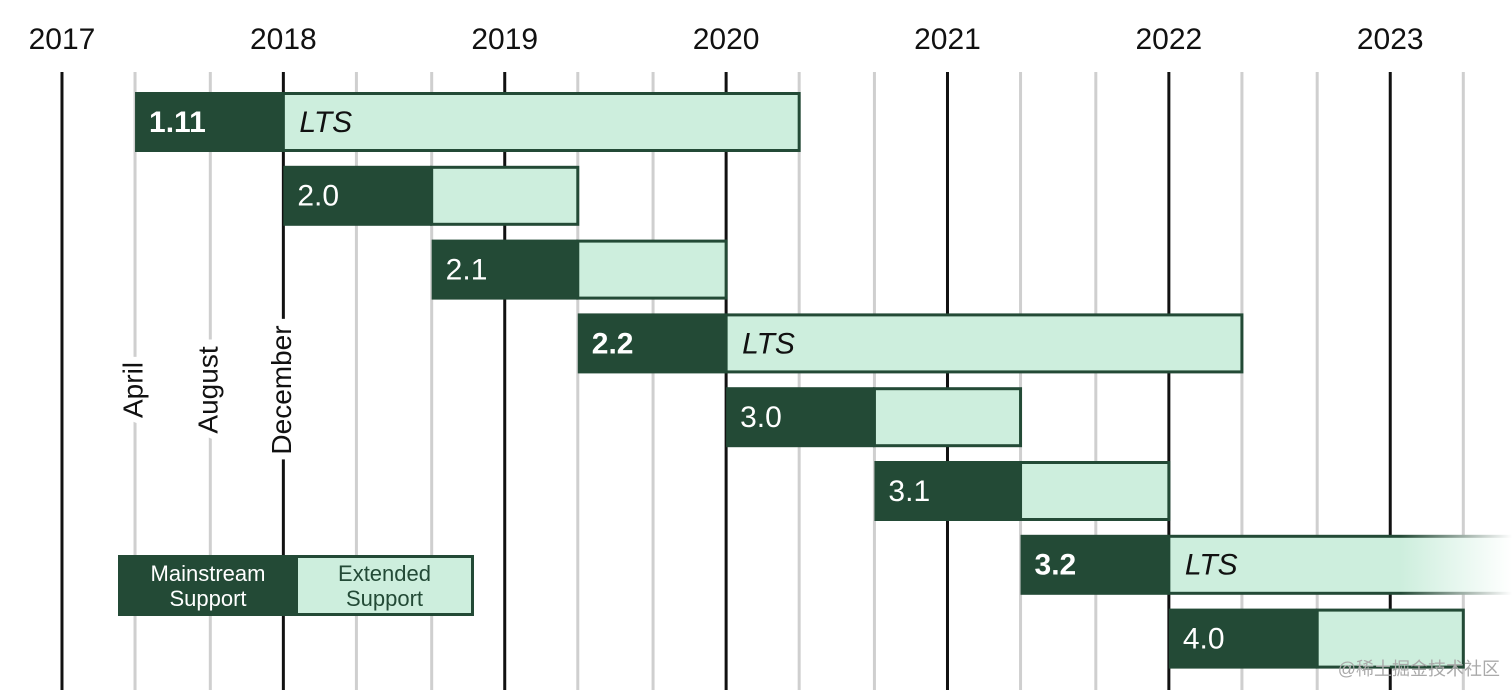 This screenshot has width=1512, height=699. What do you see at coordinates (467, 270) in the screenshot?
I see `bar-label: 2.1` at bounding box center [467, 270].